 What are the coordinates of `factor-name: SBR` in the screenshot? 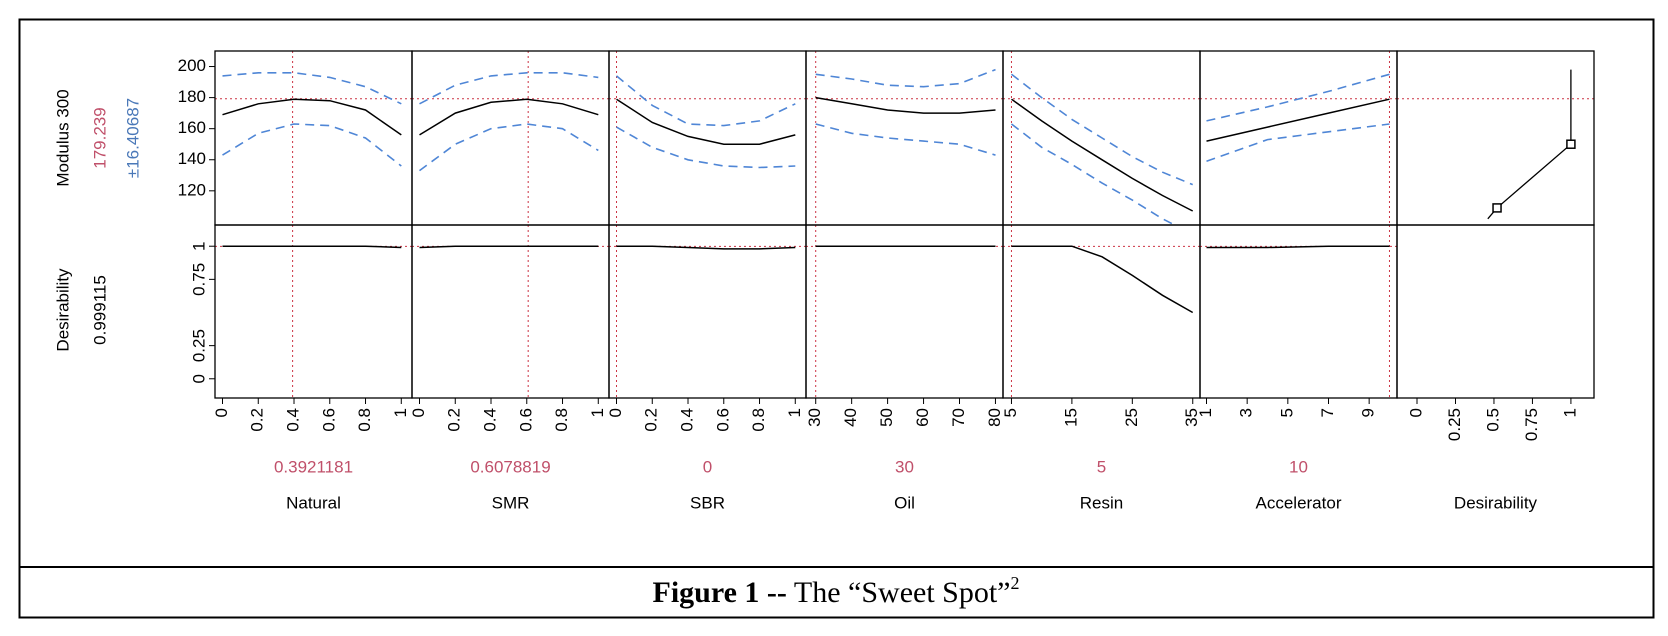 It's located at (707, 502).